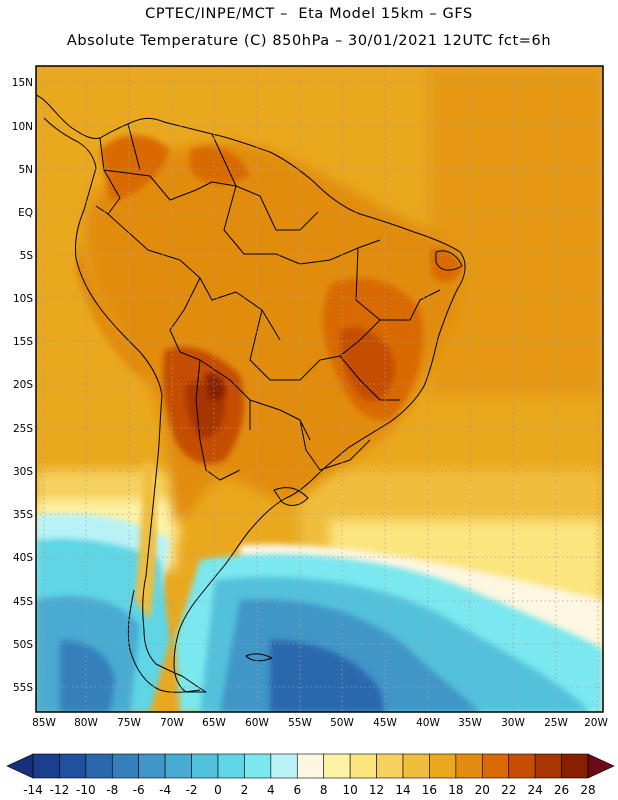 Image resolution: width=618 pixels, height=800 pixels. Describe the element at coordinates (23, 299) in the screenshot. I see `lat-label: 10S` at that location.